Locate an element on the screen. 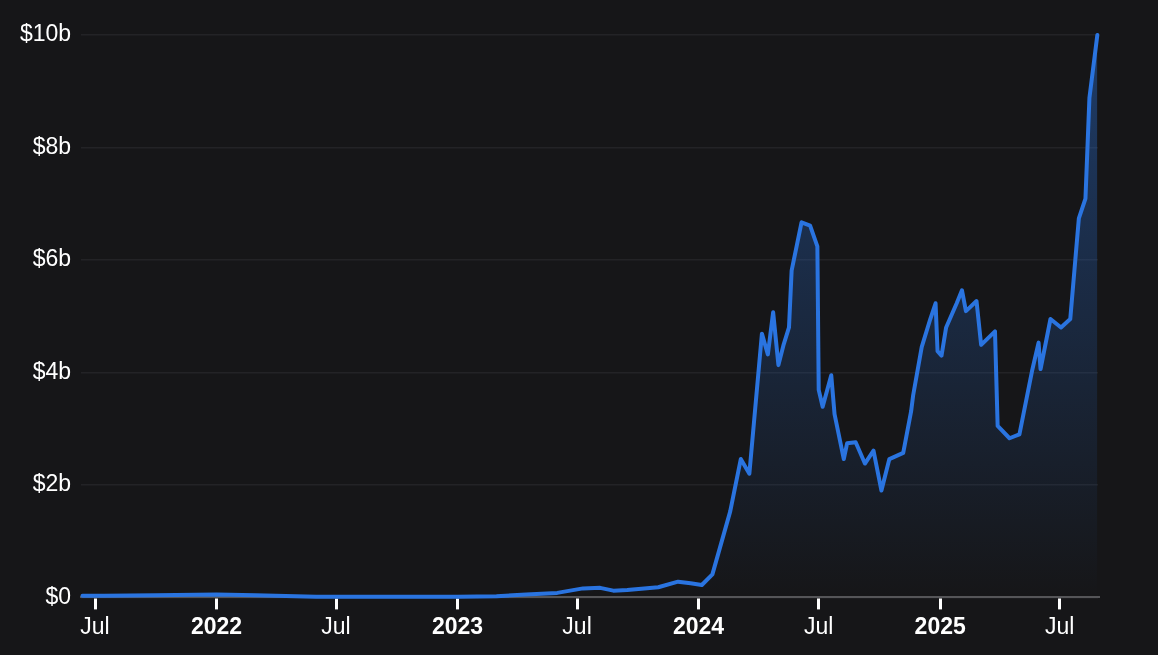 The image size is (1158, 655). y-tick-label: $8b is located at coordinates (52, 145).